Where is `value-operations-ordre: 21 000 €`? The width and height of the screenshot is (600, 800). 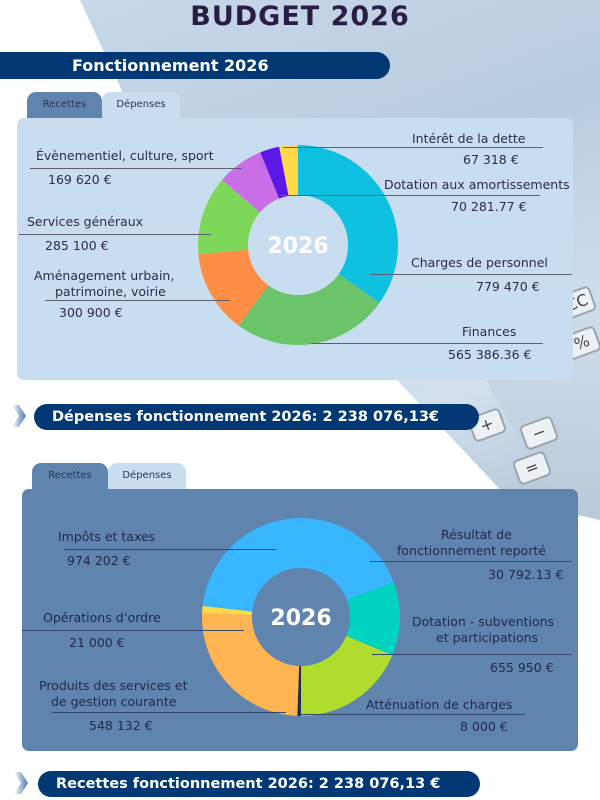 value-operations-ordre: 21 000 € is located at coordinates (97, 642).